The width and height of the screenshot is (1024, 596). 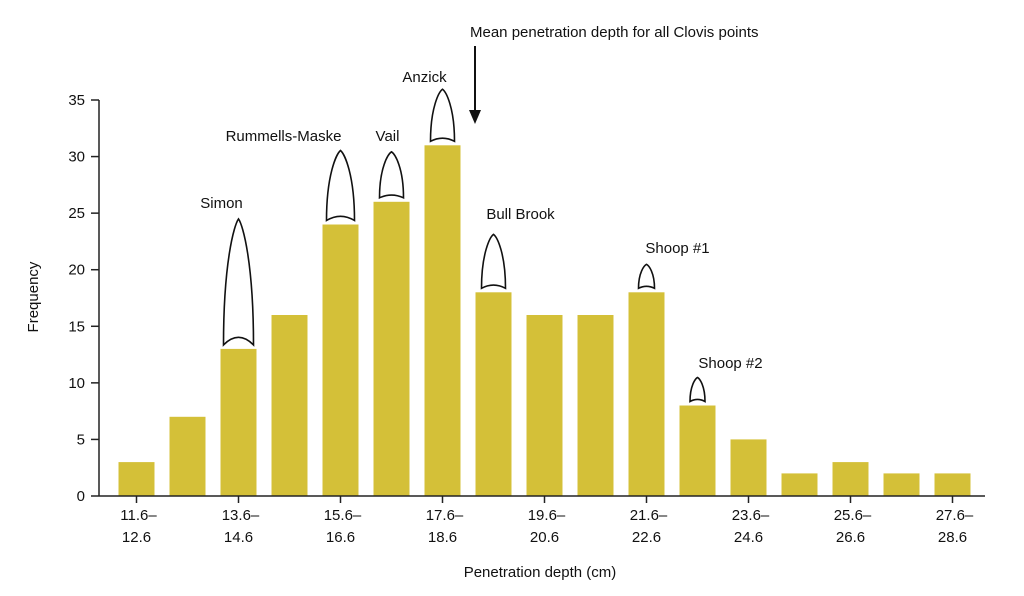 What do you see at coordinates (595, 405) in the screenshot?
I see `bar-20.6–21.6` at bounding box center [595, 405].